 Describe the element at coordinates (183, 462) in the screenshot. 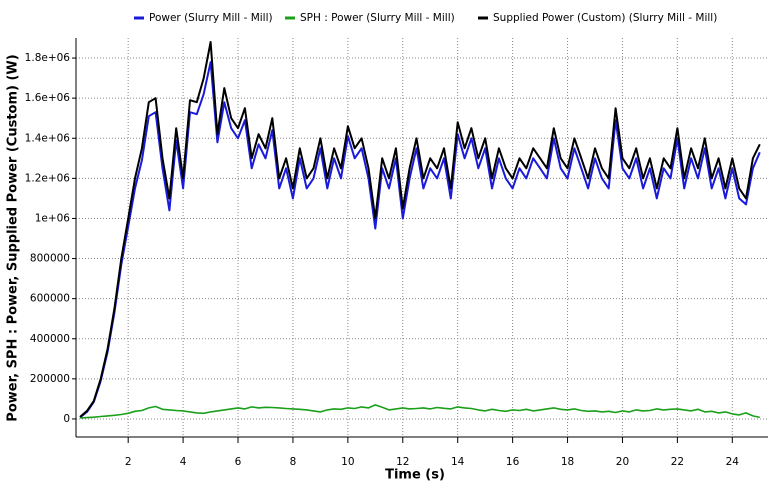

I see `x-tick-label: 4` at that location.